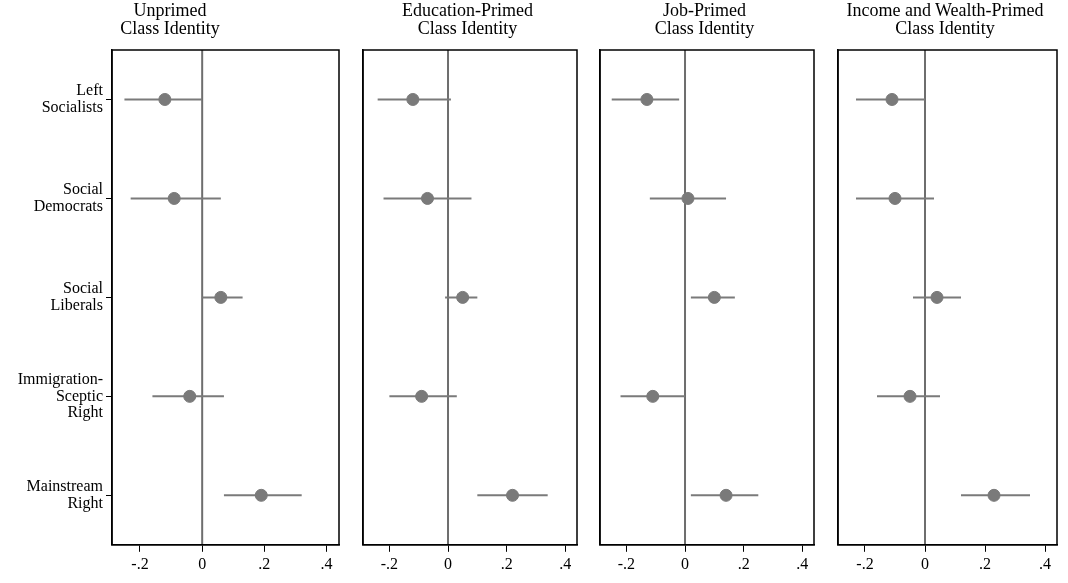 This screenshot has height=583, width=1068. I want to click on chart-title: Job-Primed Class Identity, so click(704, 19).